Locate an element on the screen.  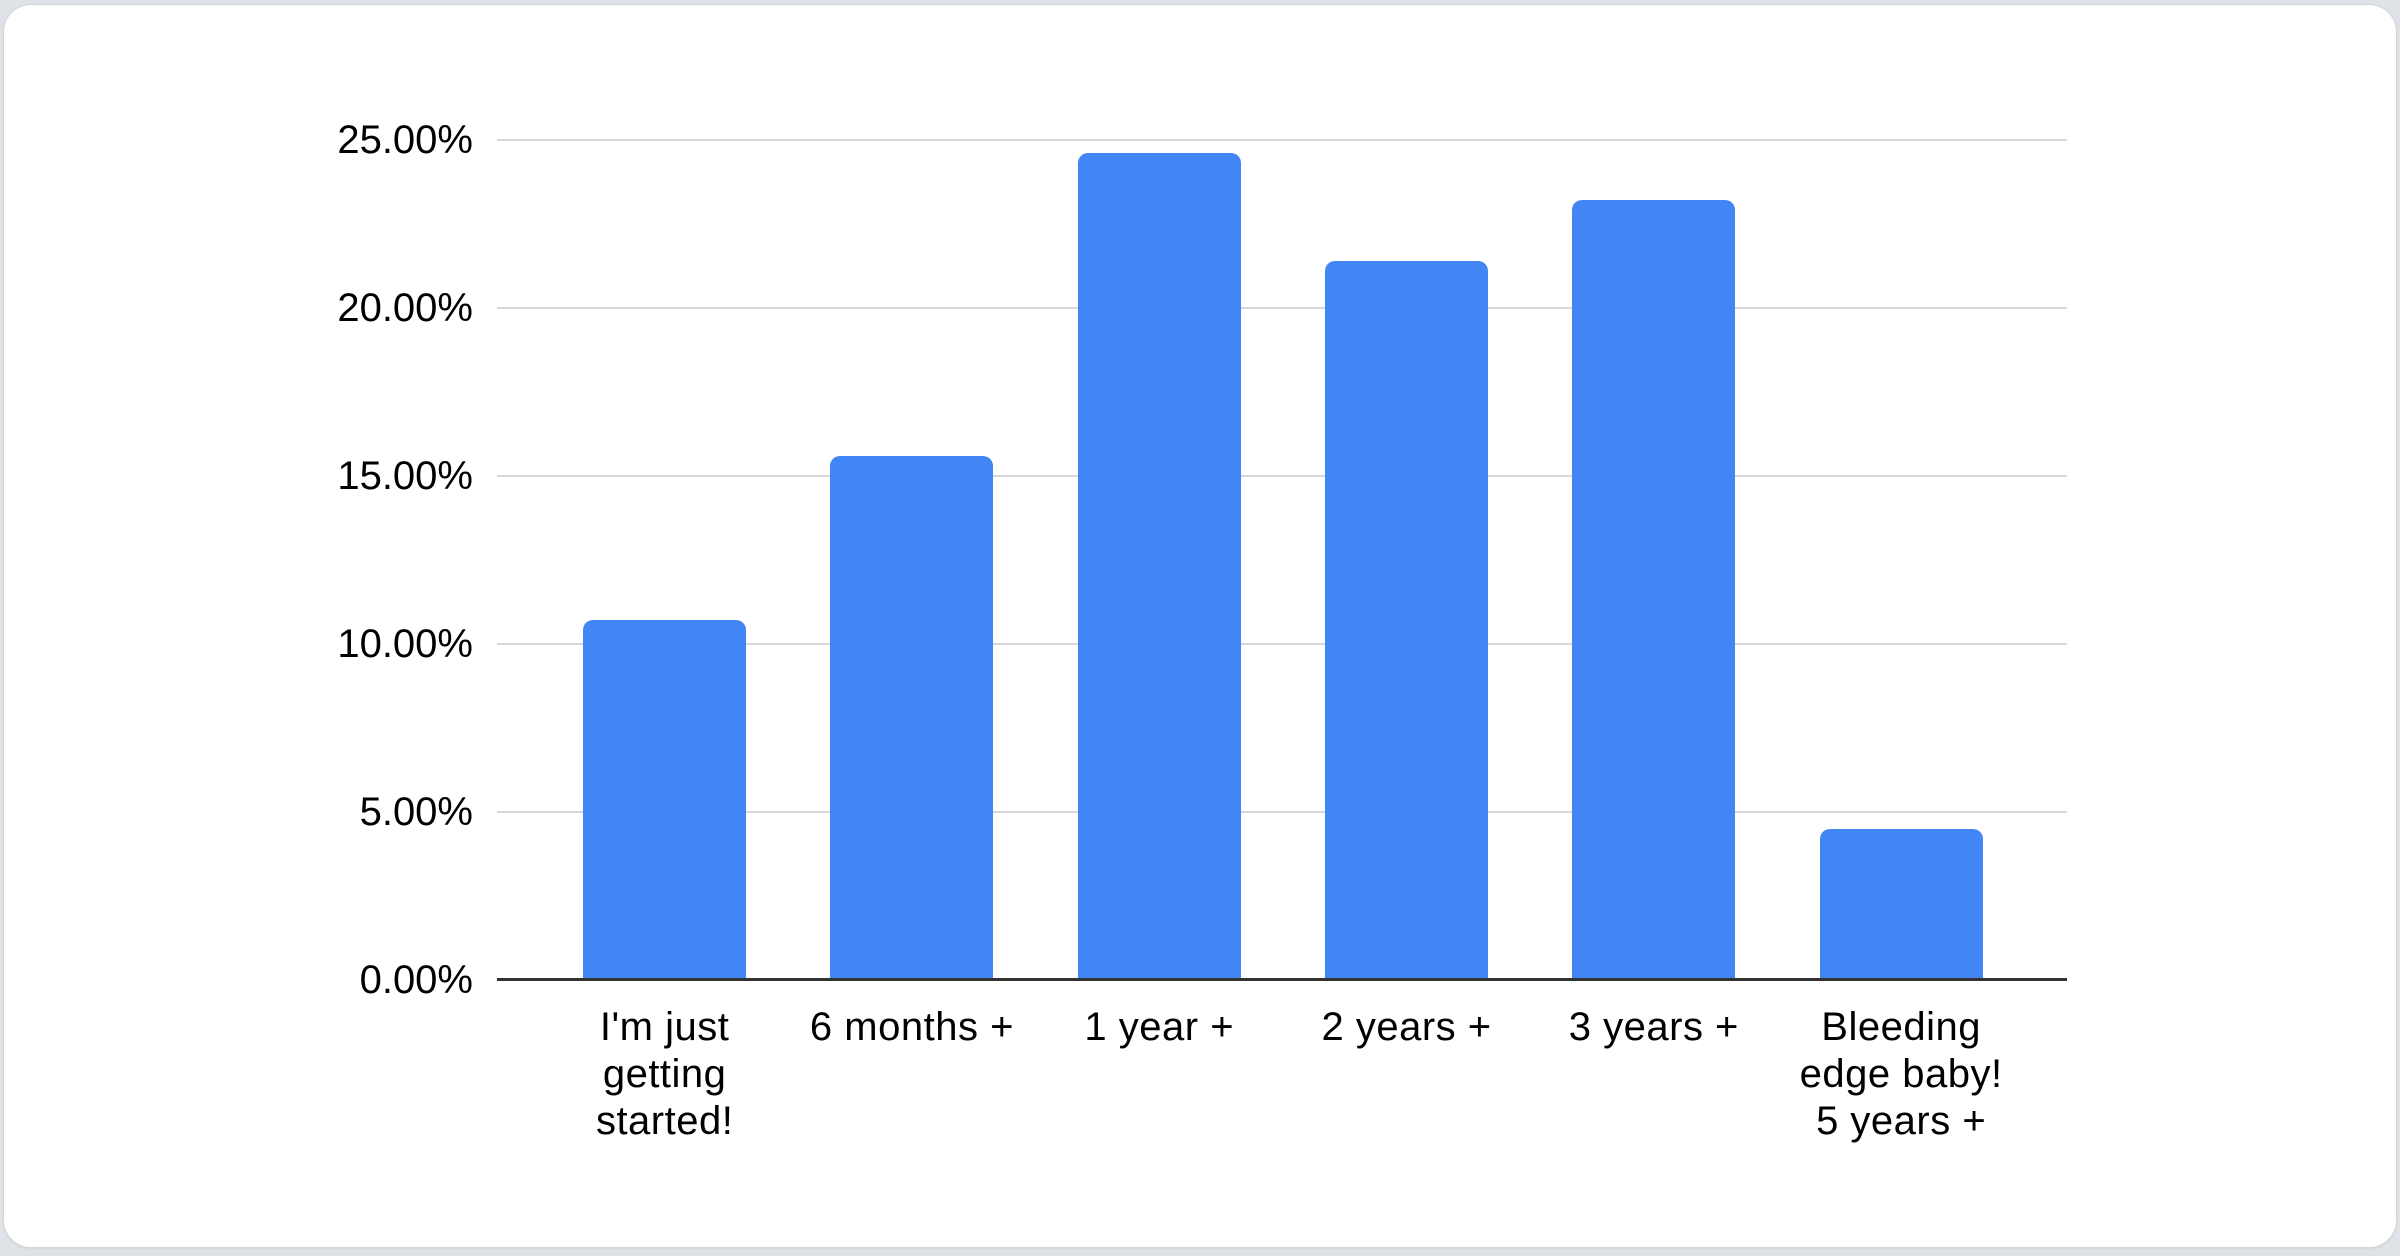
y-tick-label: 25.00% is located at coordinates (405, 140).